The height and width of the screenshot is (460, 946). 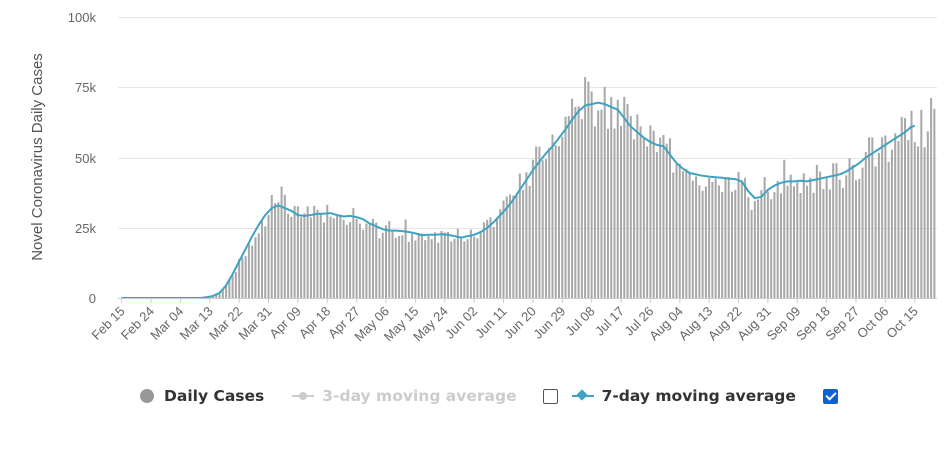 What do you see at coordinates (202, 396) in the screenshot?
I see `legend-daily-cases: Daily Cases` at bounding box center [202, 396].